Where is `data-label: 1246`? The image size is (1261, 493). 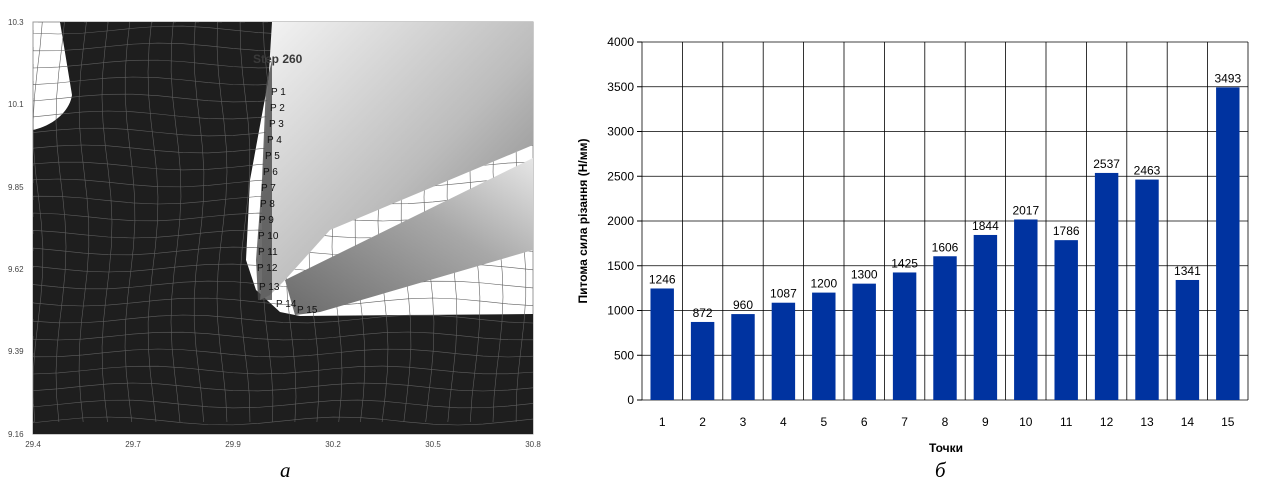
data-label: 1246 is located at coordinates (662, 279).